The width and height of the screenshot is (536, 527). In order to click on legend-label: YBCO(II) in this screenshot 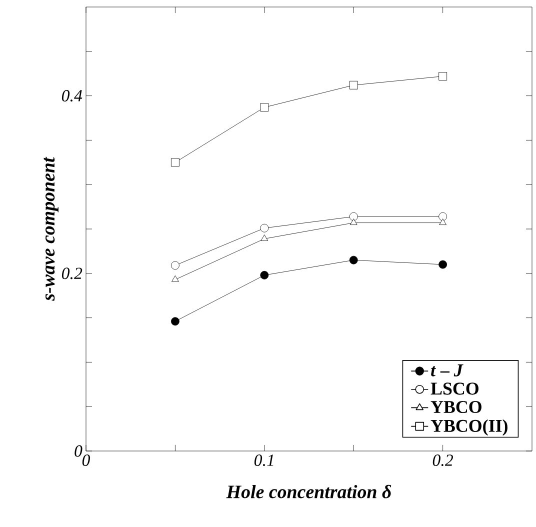, I will do `click(469, 427)`.